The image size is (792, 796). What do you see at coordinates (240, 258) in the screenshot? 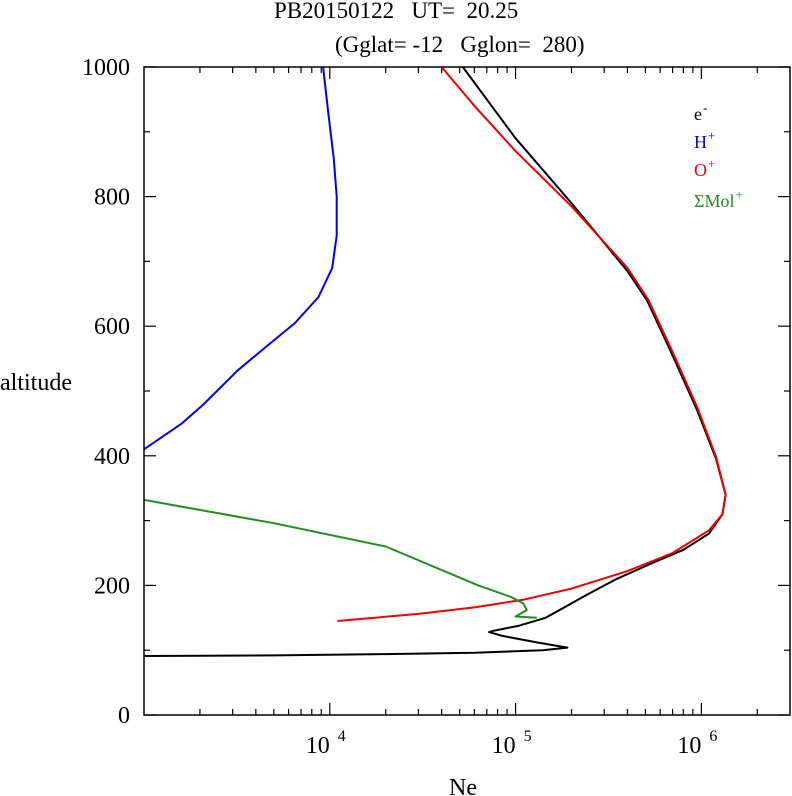
I see `series-line-Hplus` at bounding box center [240, 258].